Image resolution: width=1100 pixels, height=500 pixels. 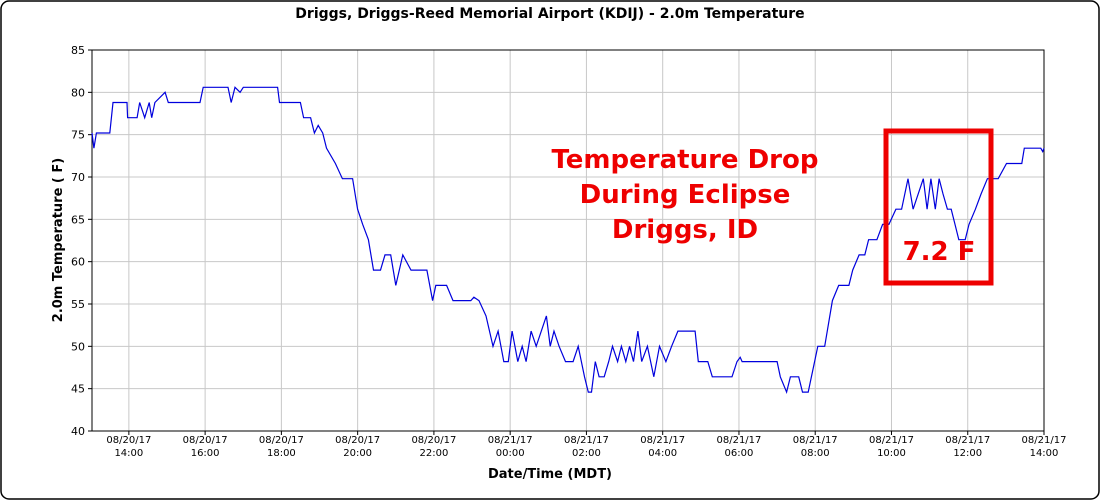 I want to click on annotation: During Eclipse, so click(x=685, y=195).